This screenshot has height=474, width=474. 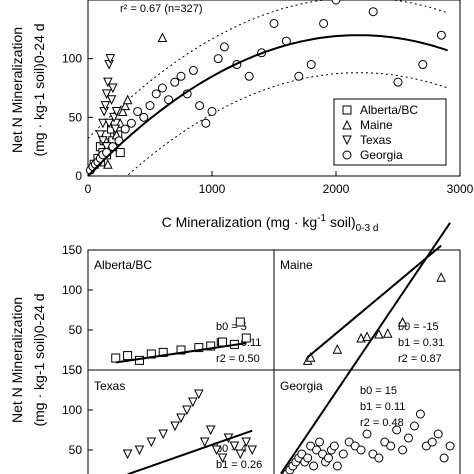 What do you see at coordinates (279, 183) in the screenshot?
I see `top-x-ticks: 0 1000 2000 3000` at bounding box center [279, 183].